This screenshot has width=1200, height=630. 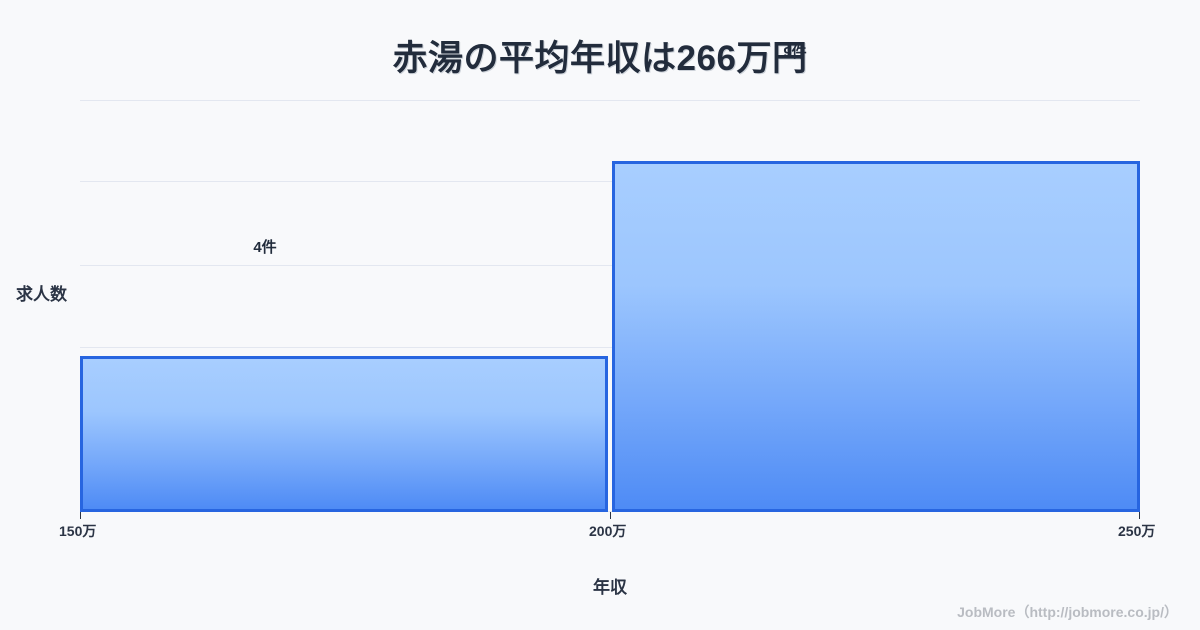 I want to click on y-axis-label: 求人数, so click(x=41, y=294).